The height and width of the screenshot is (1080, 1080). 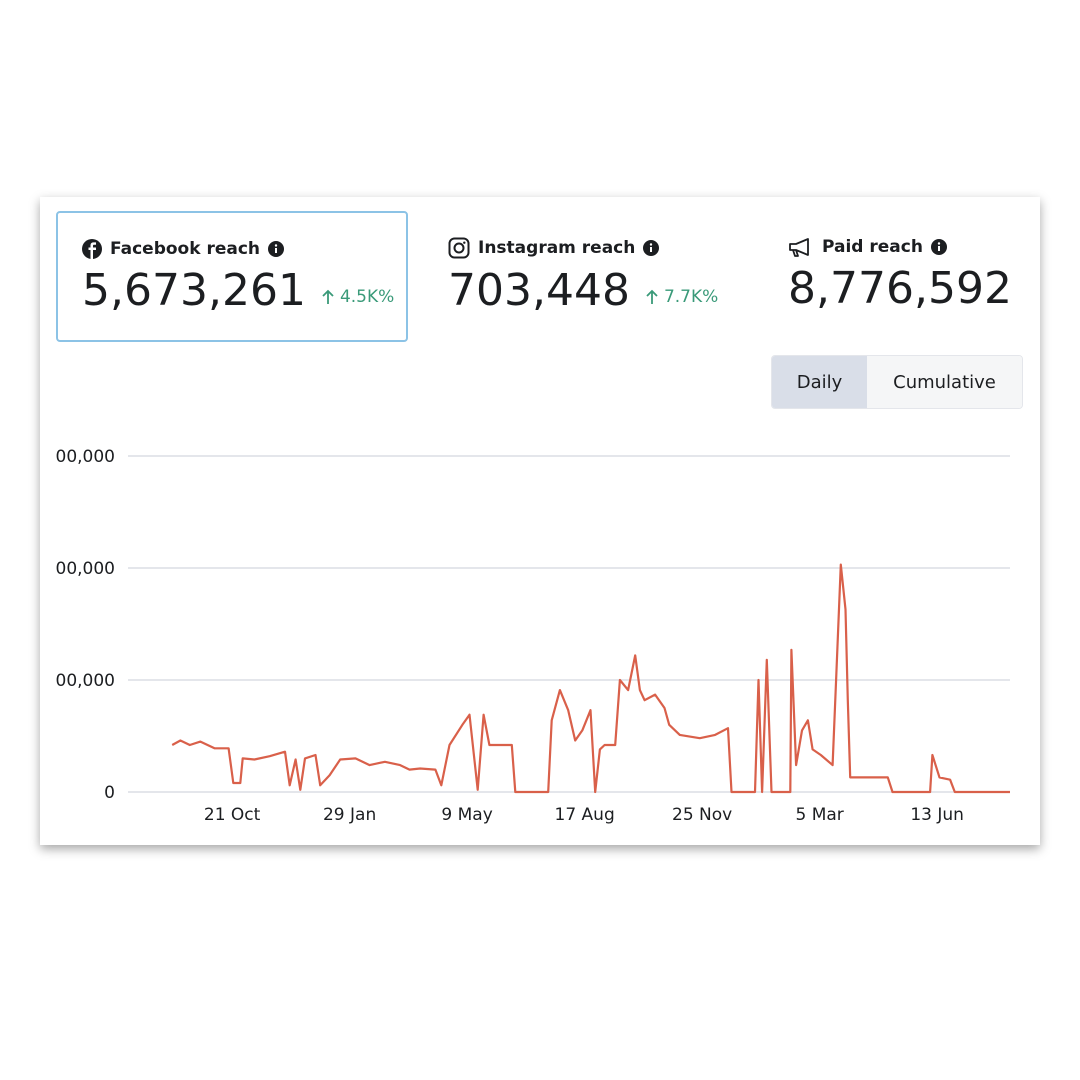 I want to click on card-title: Paid reach, so click(x=872, y=247).